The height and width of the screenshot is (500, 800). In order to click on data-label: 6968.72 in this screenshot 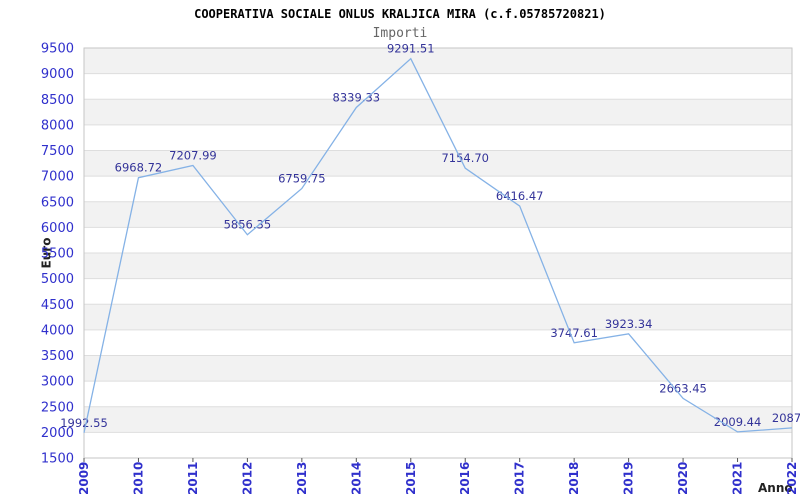, I will do `click(139, 168)`.